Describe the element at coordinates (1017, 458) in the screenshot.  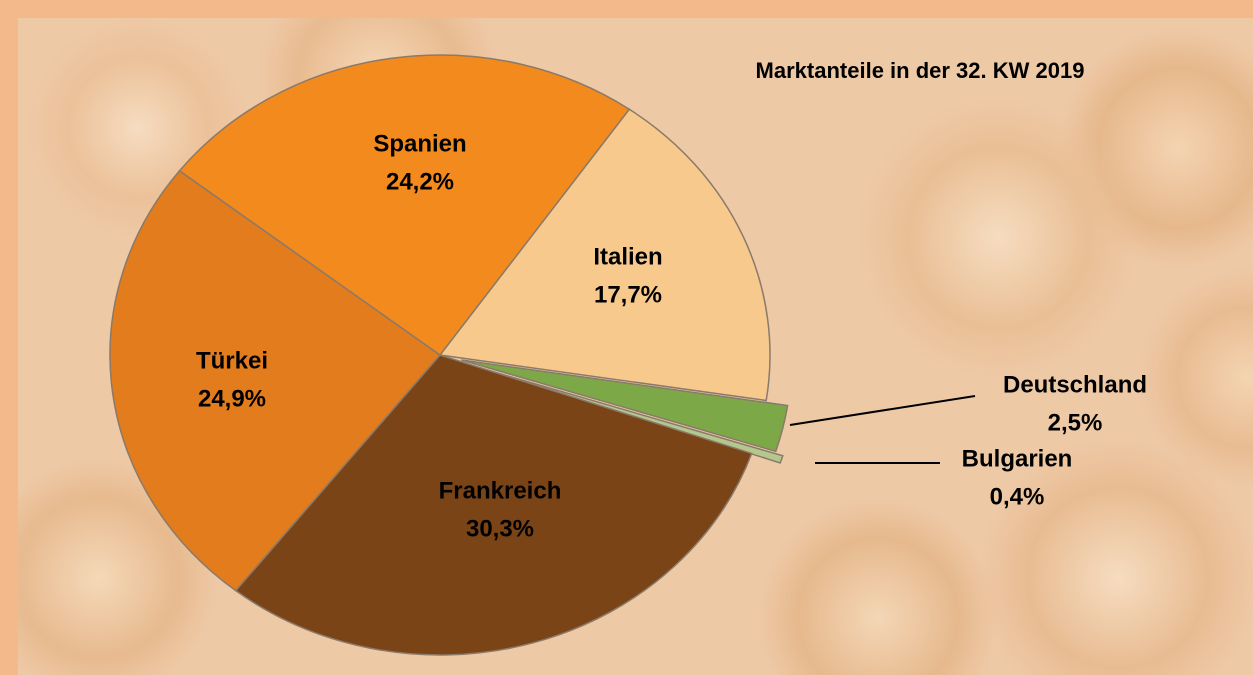
I see `slice-label: Bulgarien` at that location.